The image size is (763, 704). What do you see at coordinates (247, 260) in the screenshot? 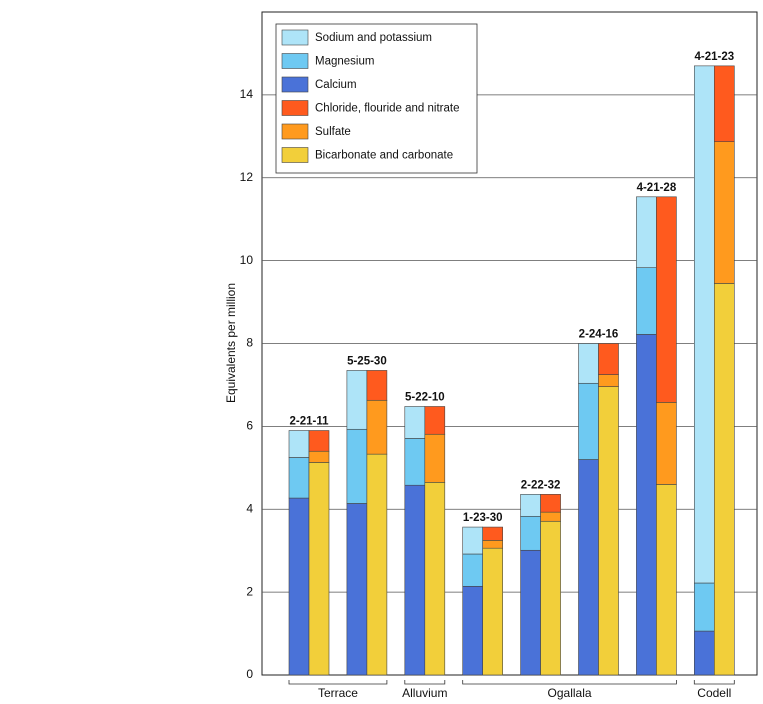
I see `y-tick-label: 10` at bounding box center [247, 260].